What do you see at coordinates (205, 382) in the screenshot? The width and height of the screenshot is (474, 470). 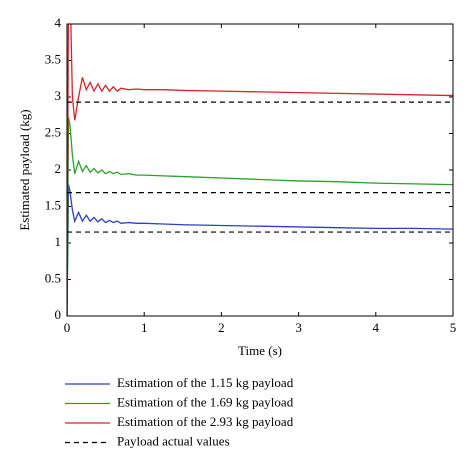 I see `legend-label: Estimation of the 1.15 kg payload` at bounding box center [205, 382].